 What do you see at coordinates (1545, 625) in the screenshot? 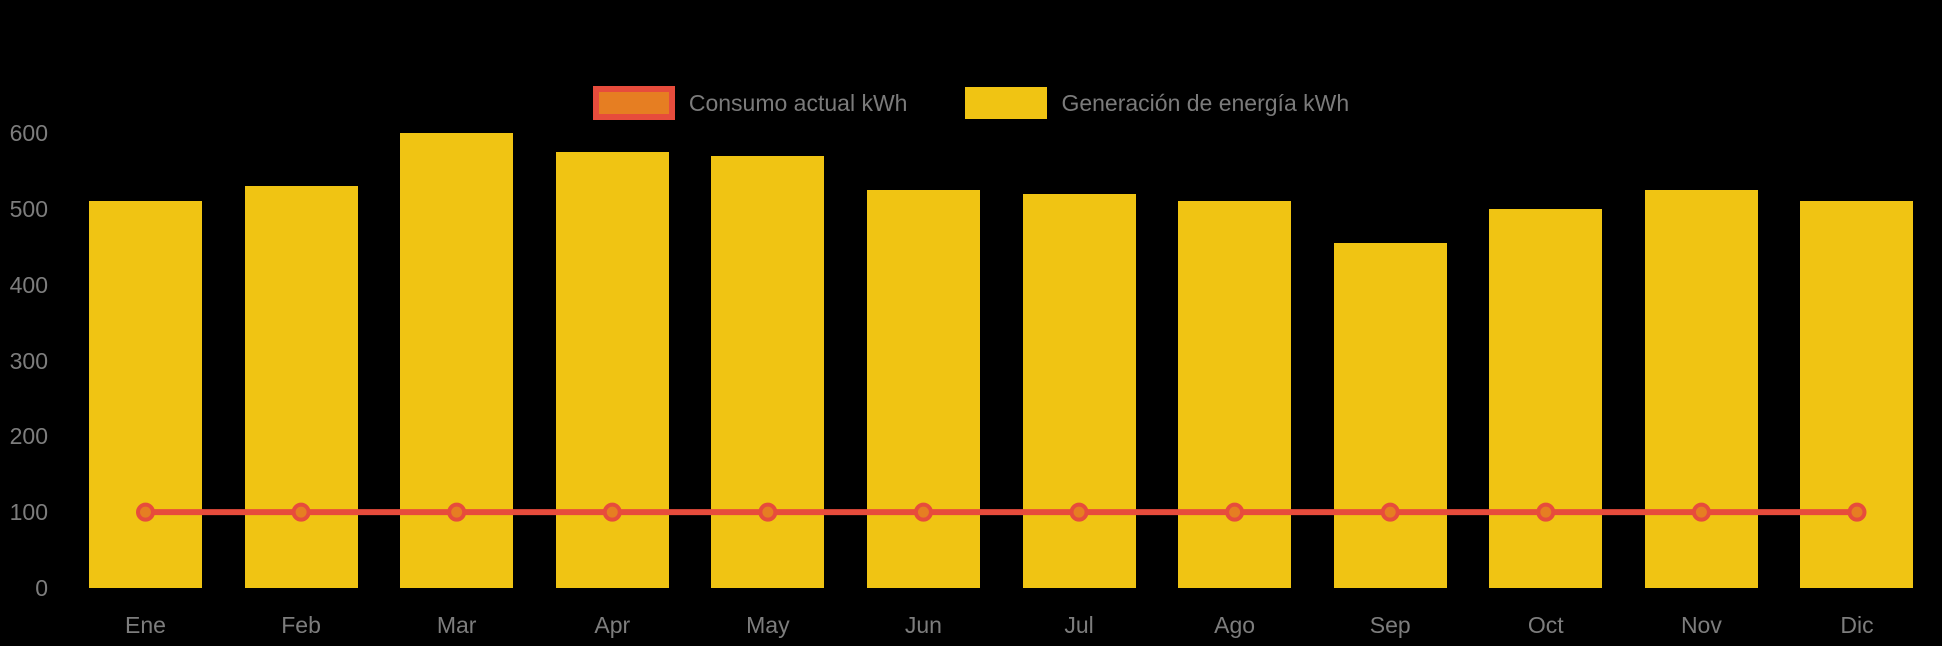
I see `x-tick-oct: Oct` at bounding box center [1545, 625].